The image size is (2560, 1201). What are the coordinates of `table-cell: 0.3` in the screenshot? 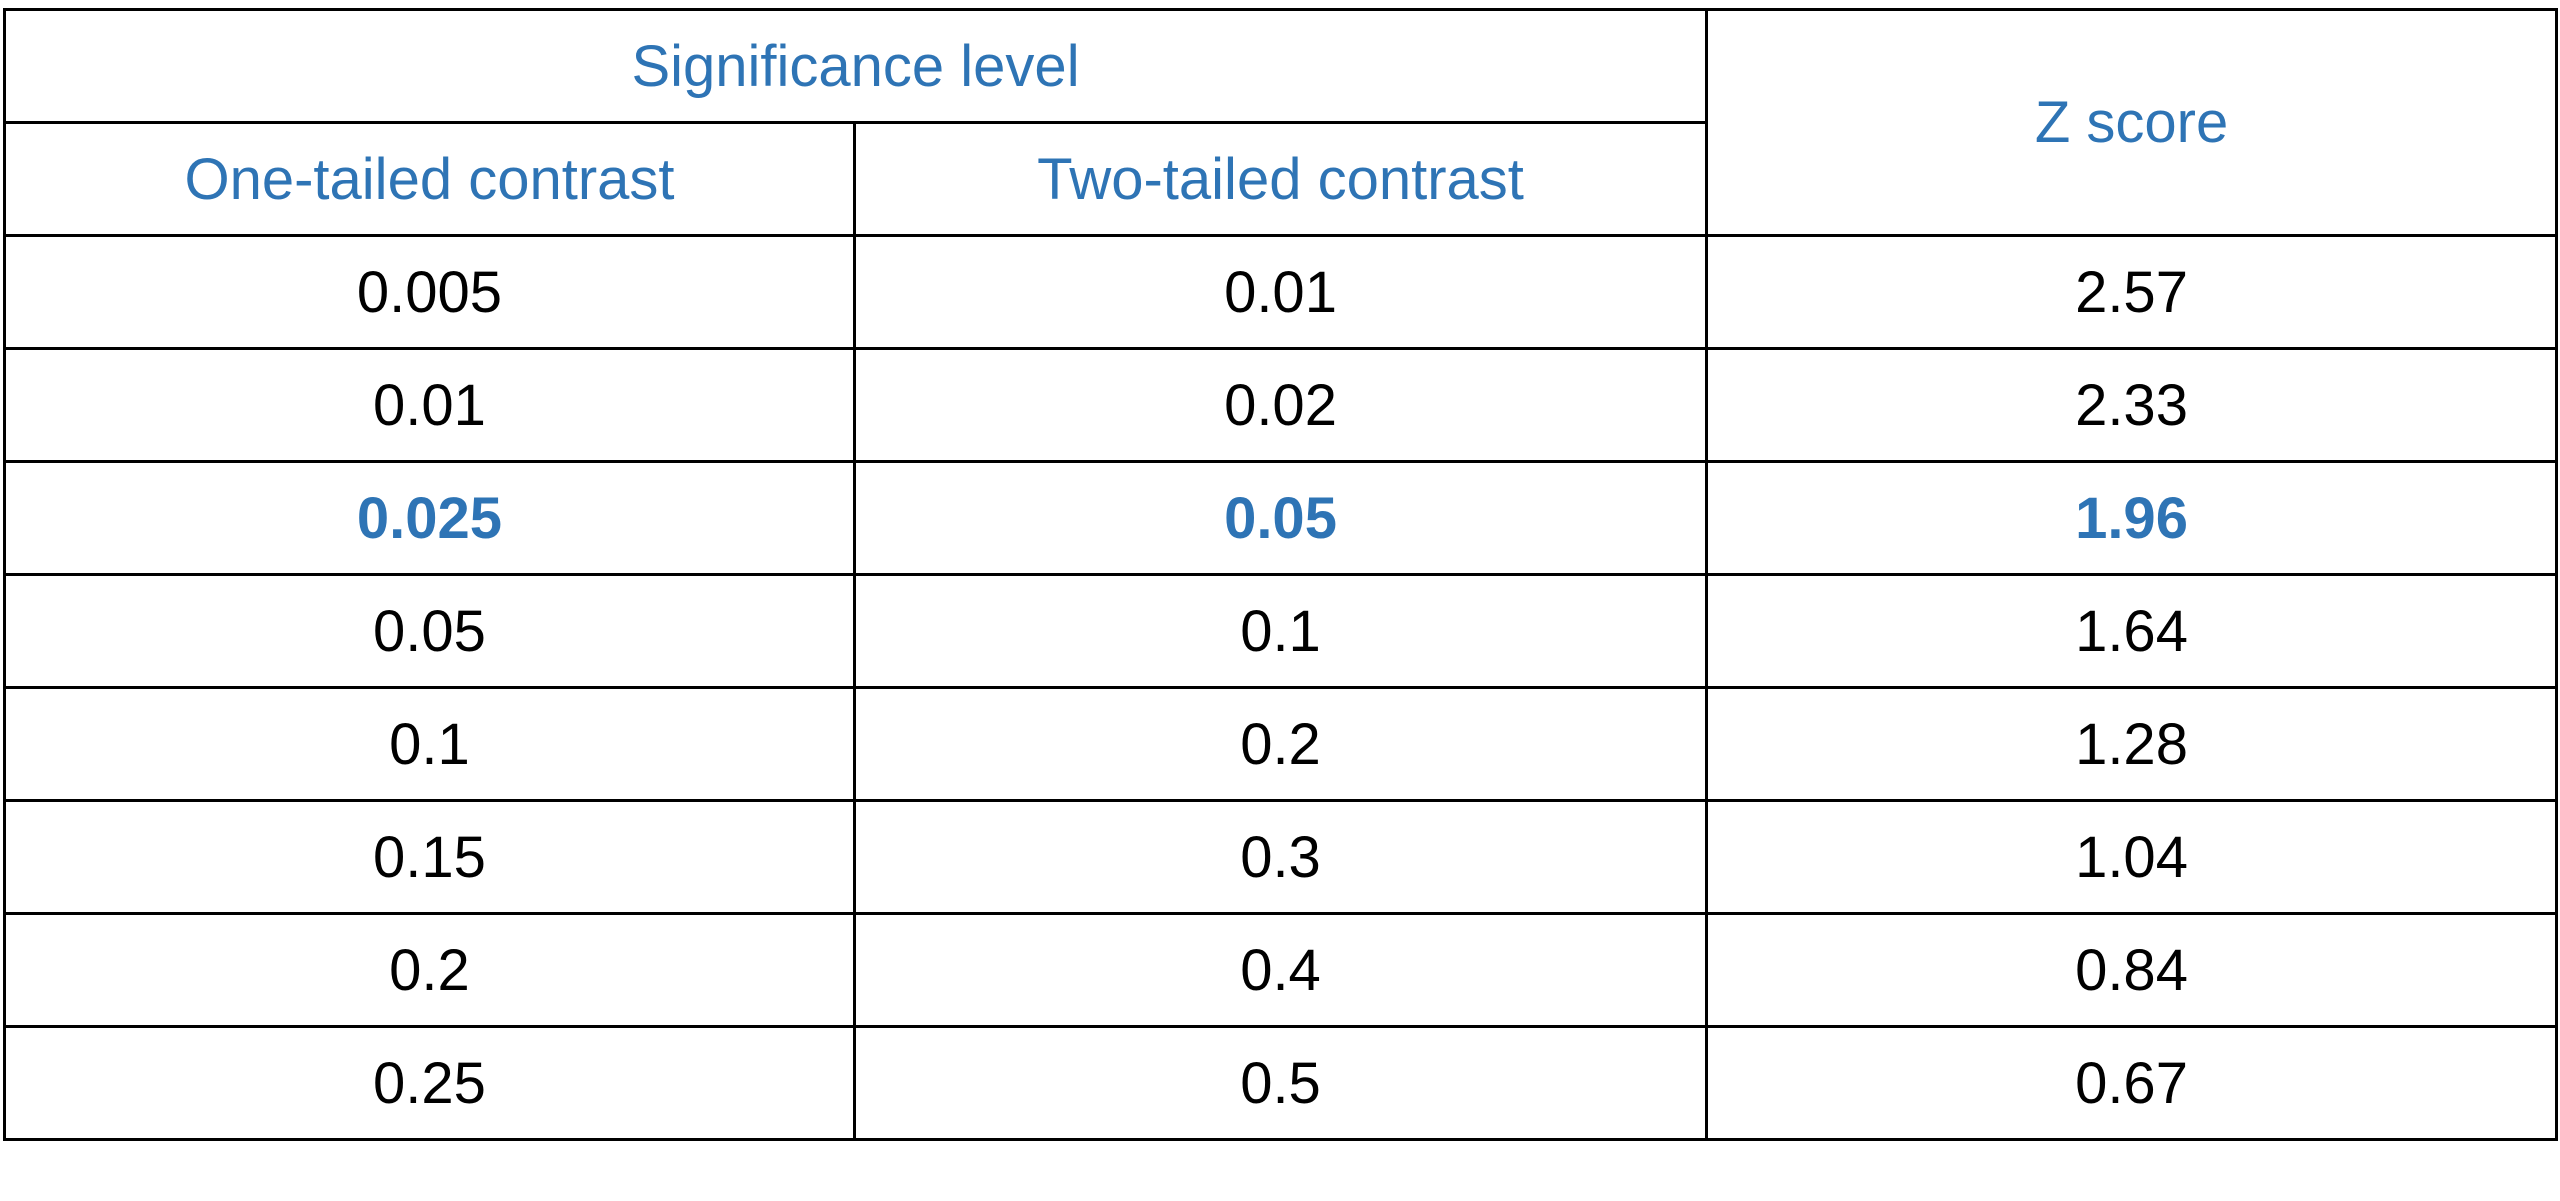 It's located at (1280, 857).